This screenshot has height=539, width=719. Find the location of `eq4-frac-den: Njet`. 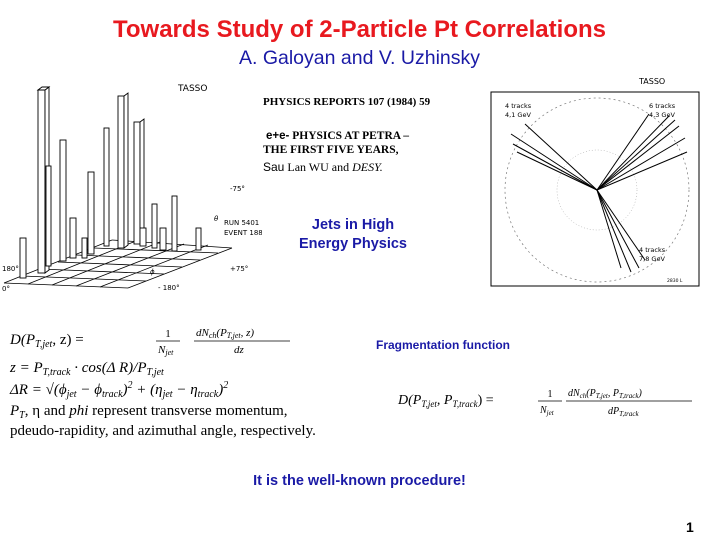

eq4-frac-den: Njet is located at coordinates (547, 411).